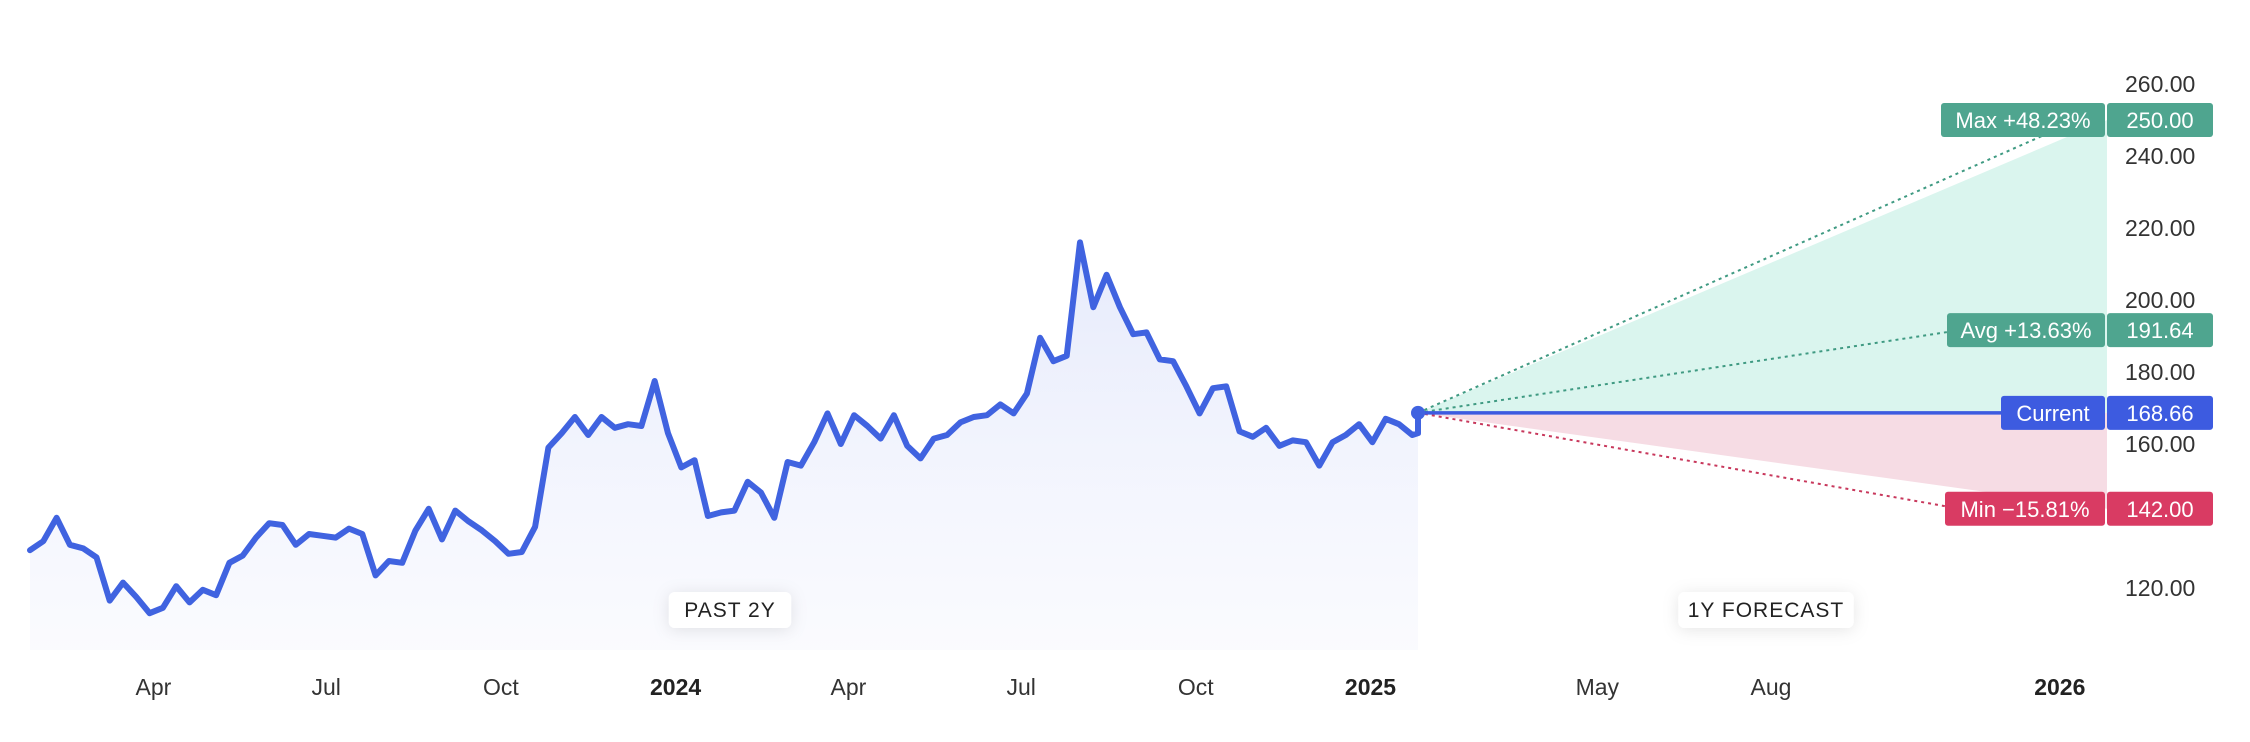 This screenshot has height=742, width=2250. I want to click on tag-current-label: Current, so click(2052, 413).